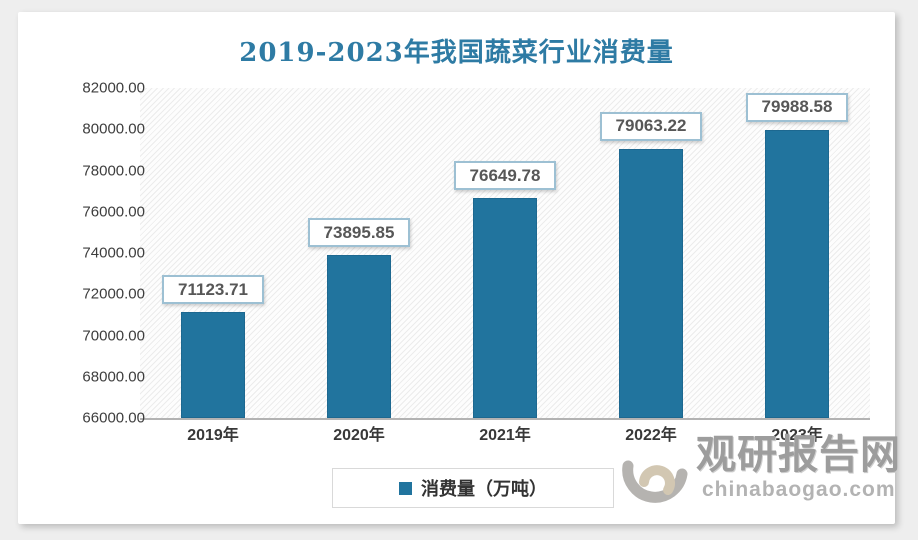 This screenshot has width=918, height=540. What do you see at coordinates (113, 294) in the screenshot?
I see `y-tick-label: 72000.00` at bounding box center [113, 294].